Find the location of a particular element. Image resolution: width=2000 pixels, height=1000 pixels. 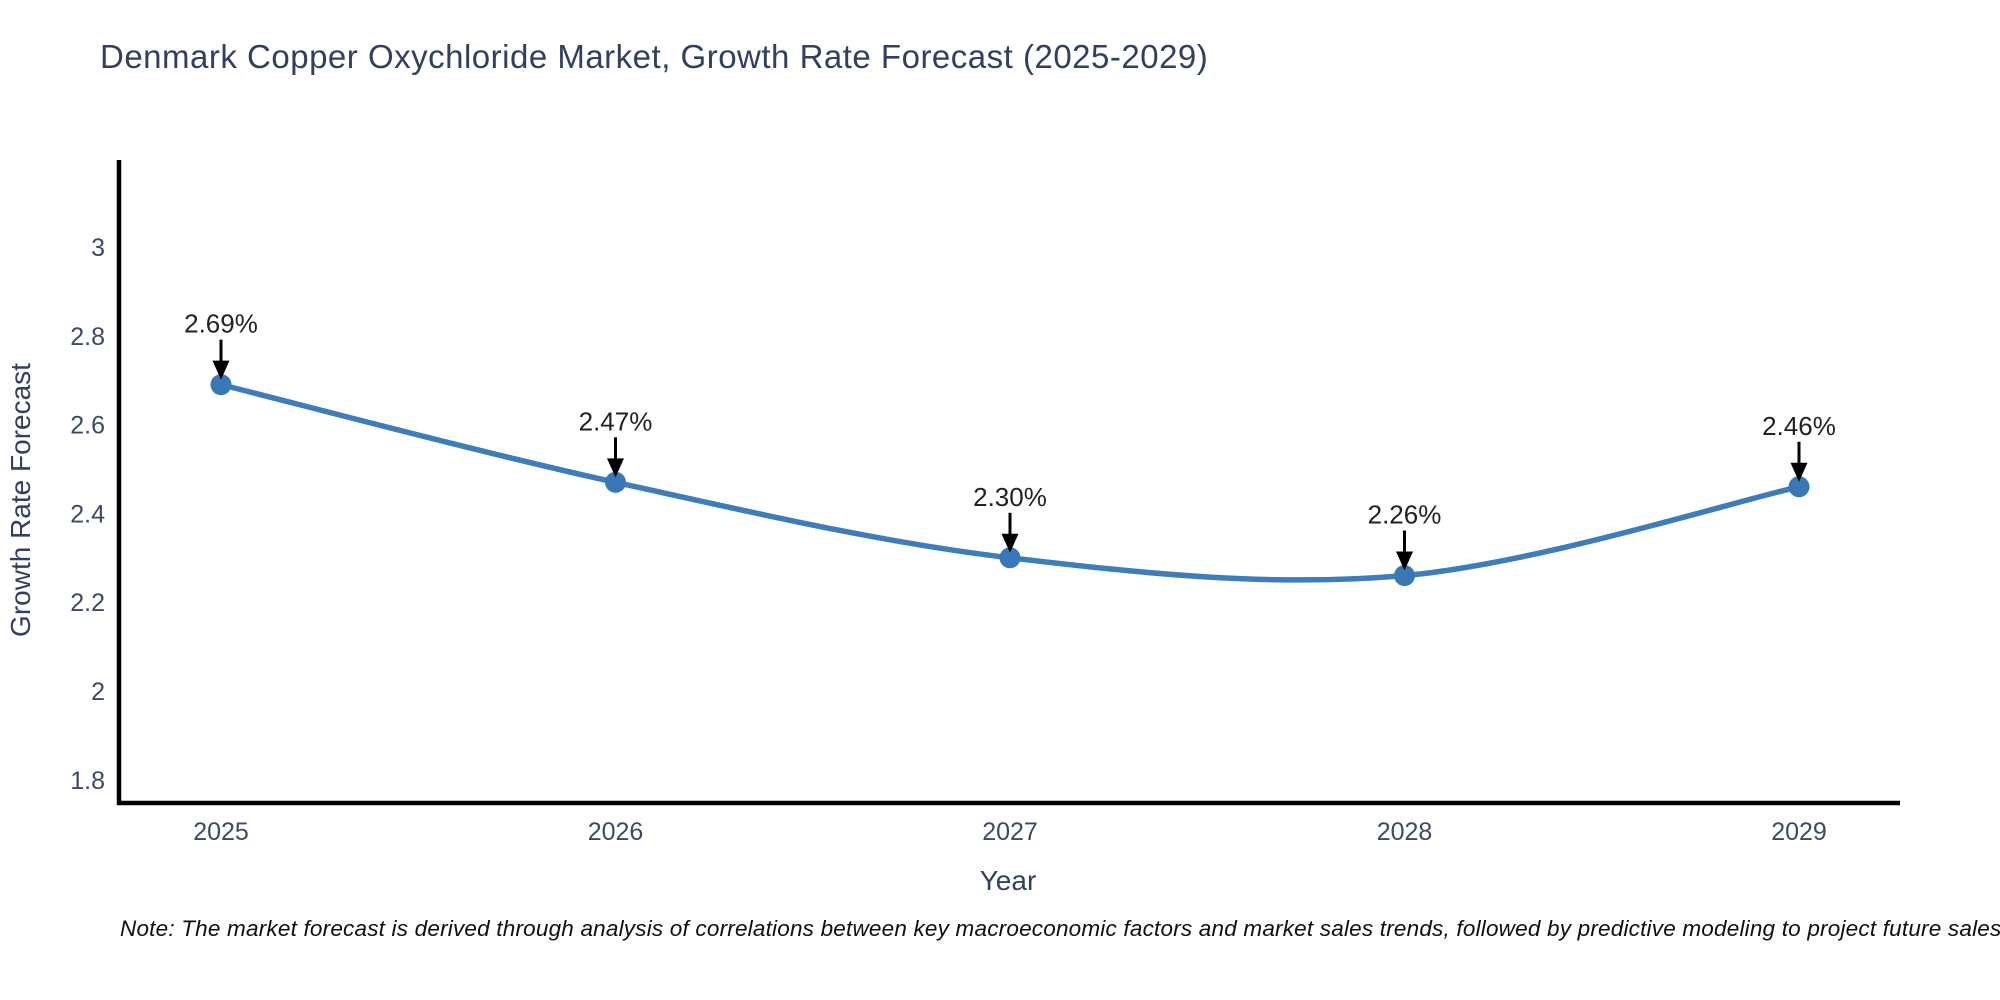

x-axis-title: Year is located at coordinates (1008, 880).